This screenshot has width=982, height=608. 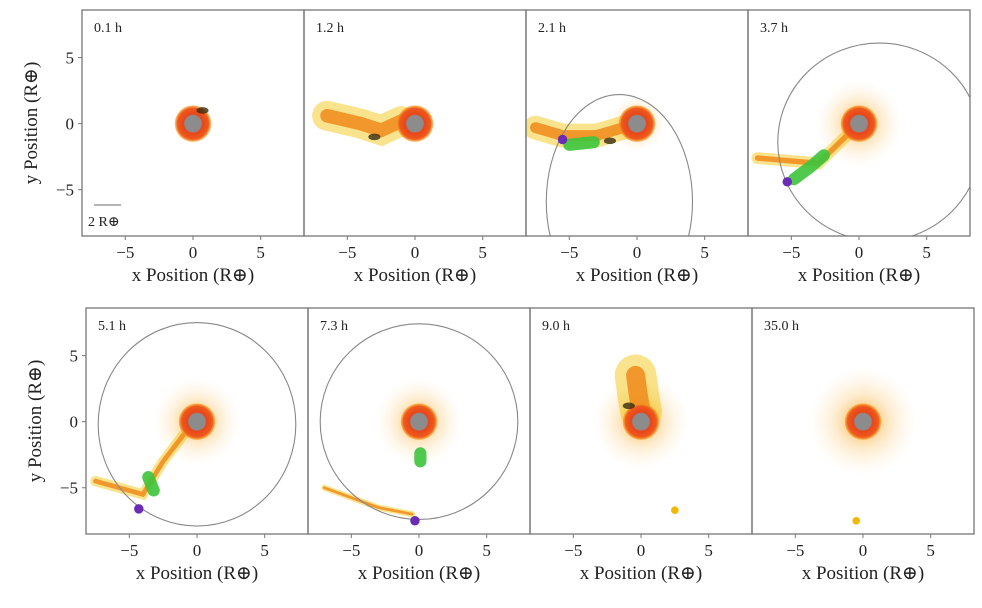 I want to click on panel-2: 1.2 h −5 0 5x Position (R⊕), so click(x=415, y=147).